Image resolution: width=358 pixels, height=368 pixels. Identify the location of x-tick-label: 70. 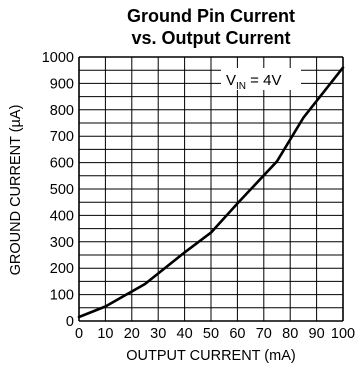
(264, 334).